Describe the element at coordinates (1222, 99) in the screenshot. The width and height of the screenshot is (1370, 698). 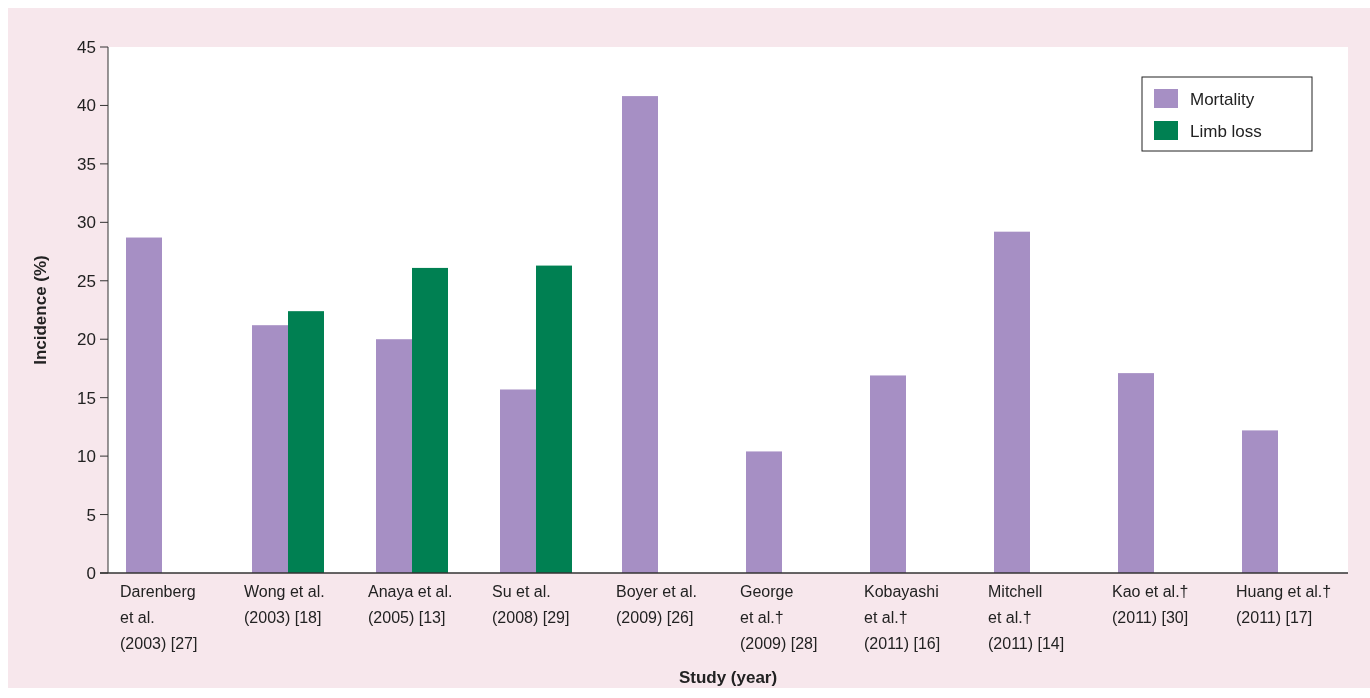
I see `legend-label: Mortality` at that location.